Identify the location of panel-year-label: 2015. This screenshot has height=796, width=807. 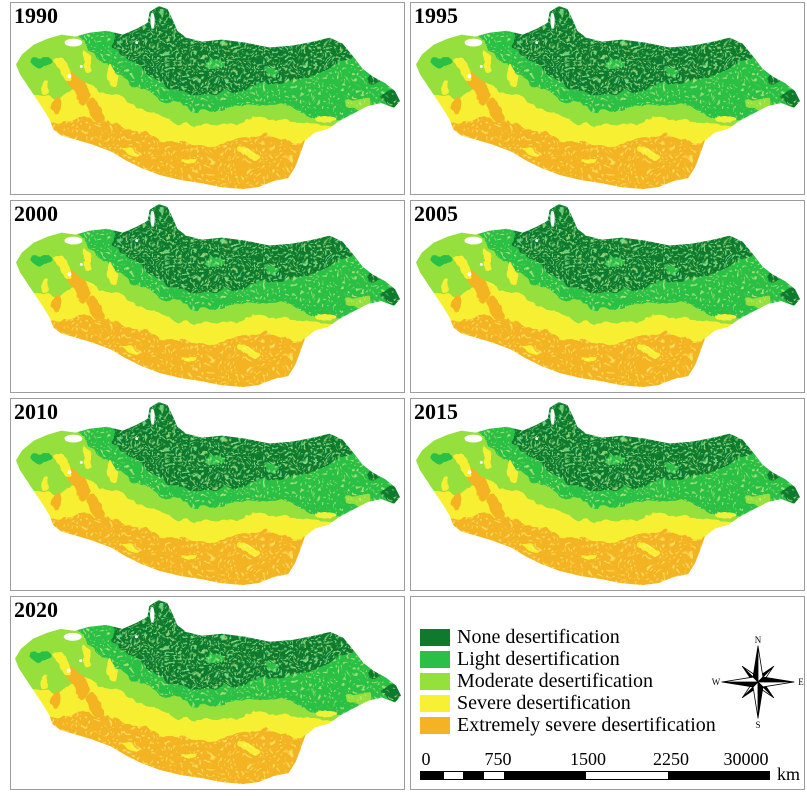
(436, 411).